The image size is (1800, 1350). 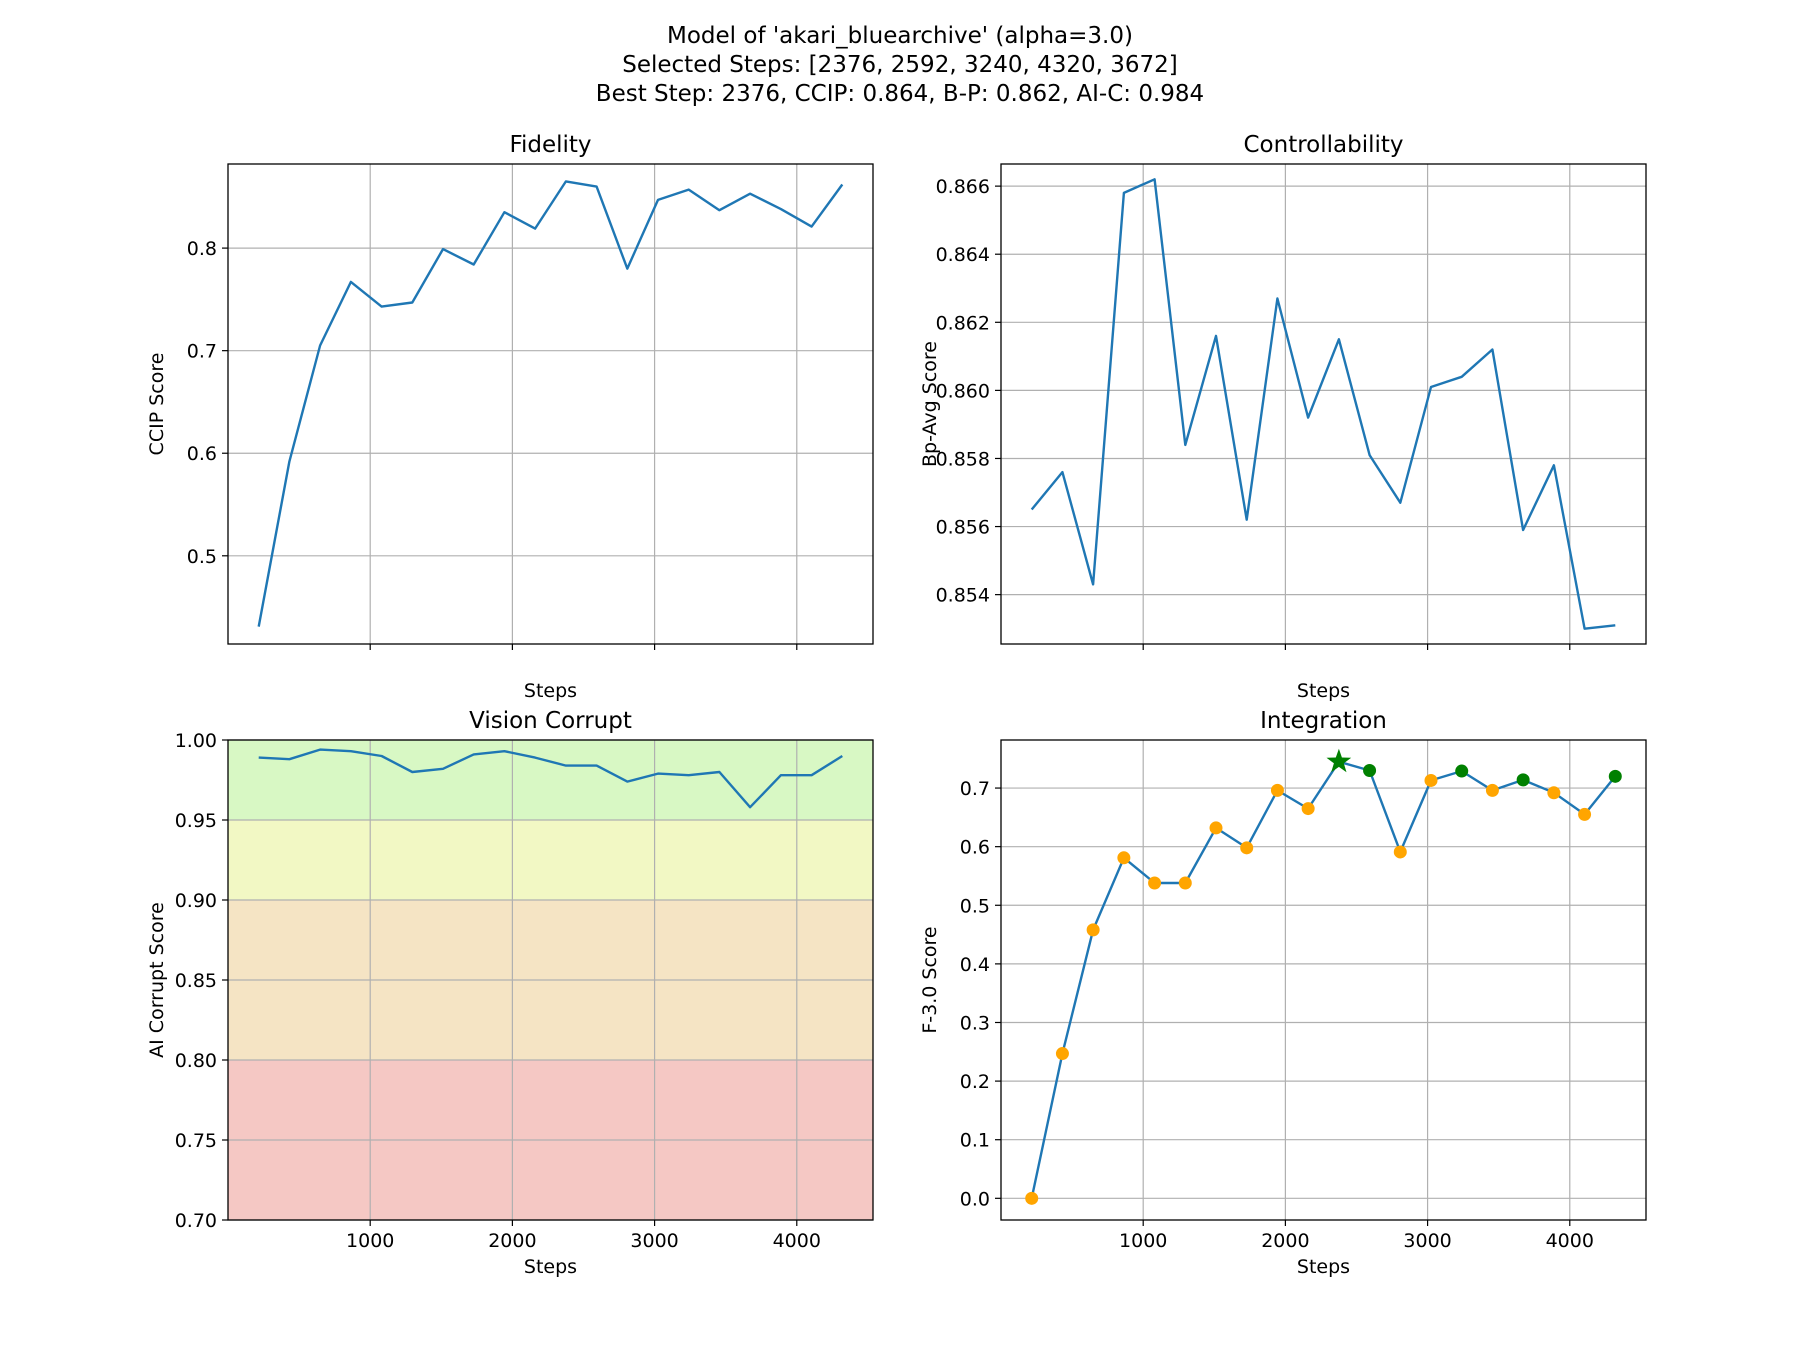 I want to click on integration-best-point, so click(x=1339, y=760).